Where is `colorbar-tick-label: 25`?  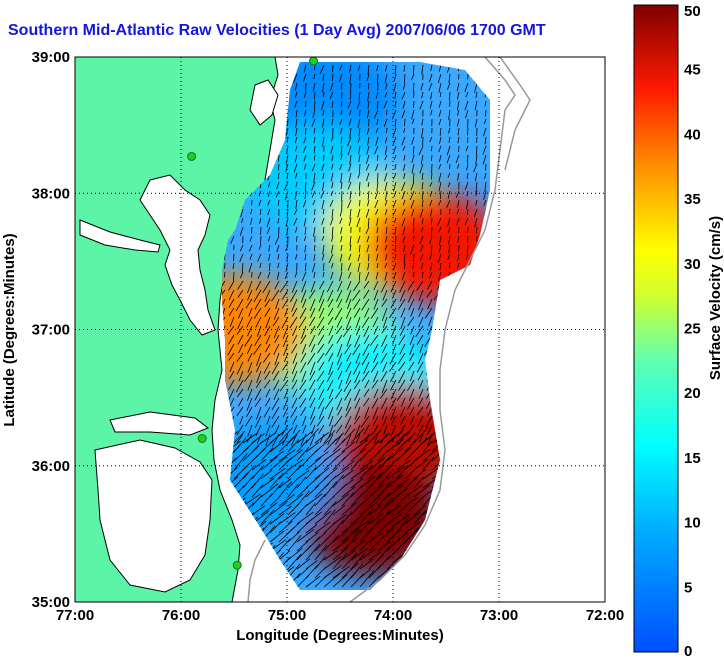 colorbar-tick-label: 25 is located at coordinates (692, 329).